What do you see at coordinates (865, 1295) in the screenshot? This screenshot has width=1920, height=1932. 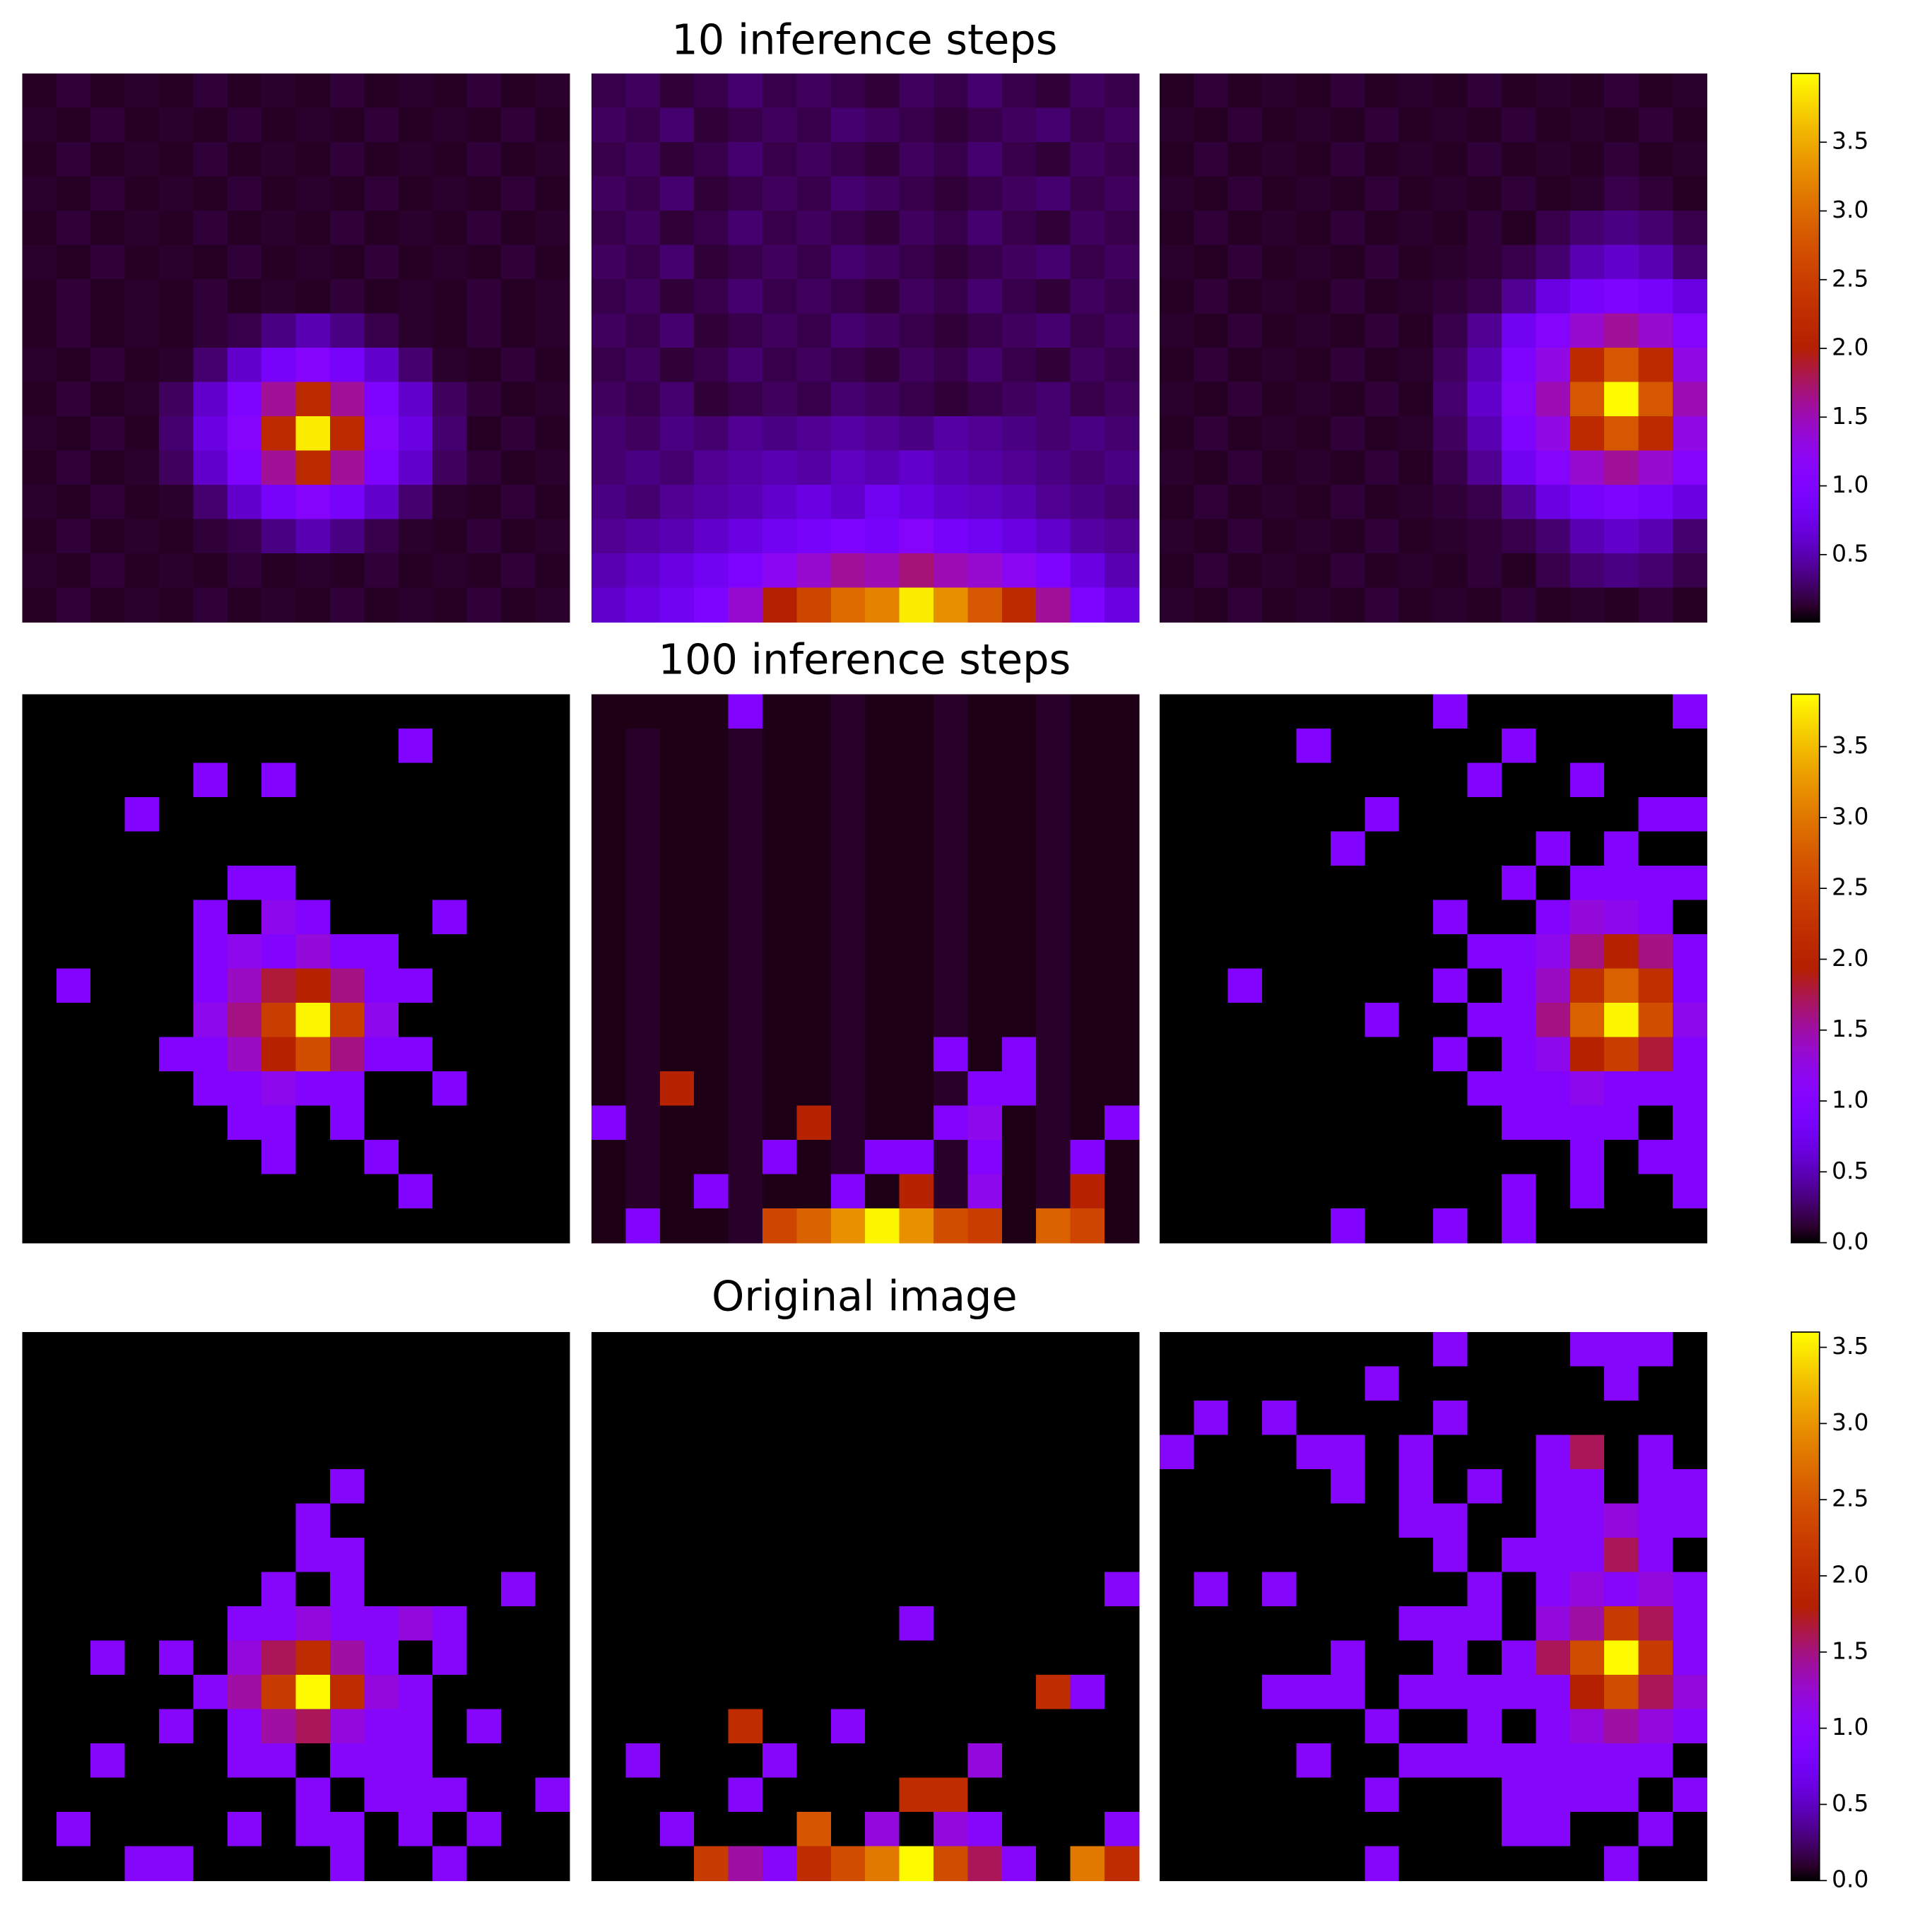 I see `row-title: Original image` at bounding box center [865, 1295].